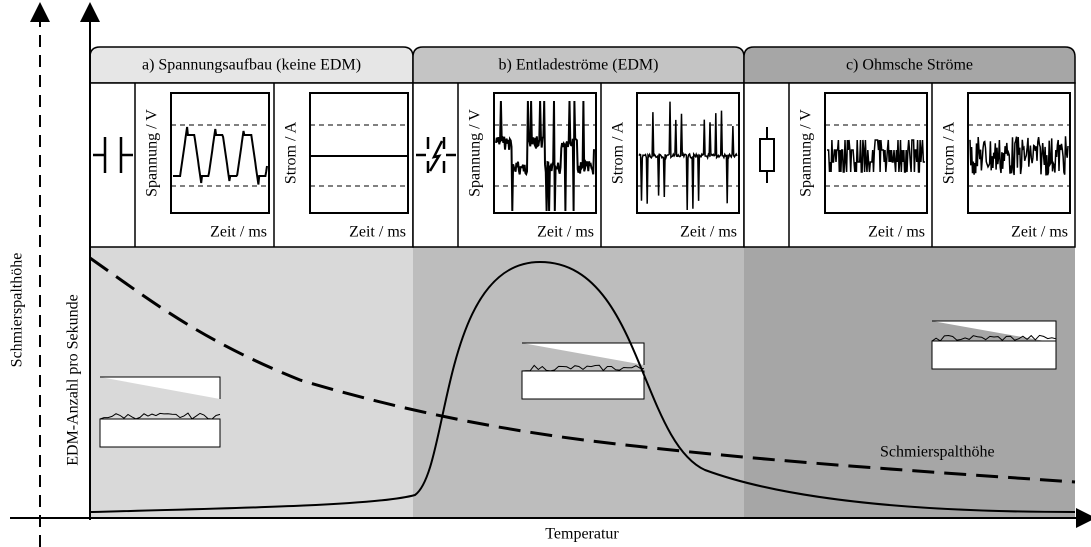  I want to click on section-header, so click(909, 65).